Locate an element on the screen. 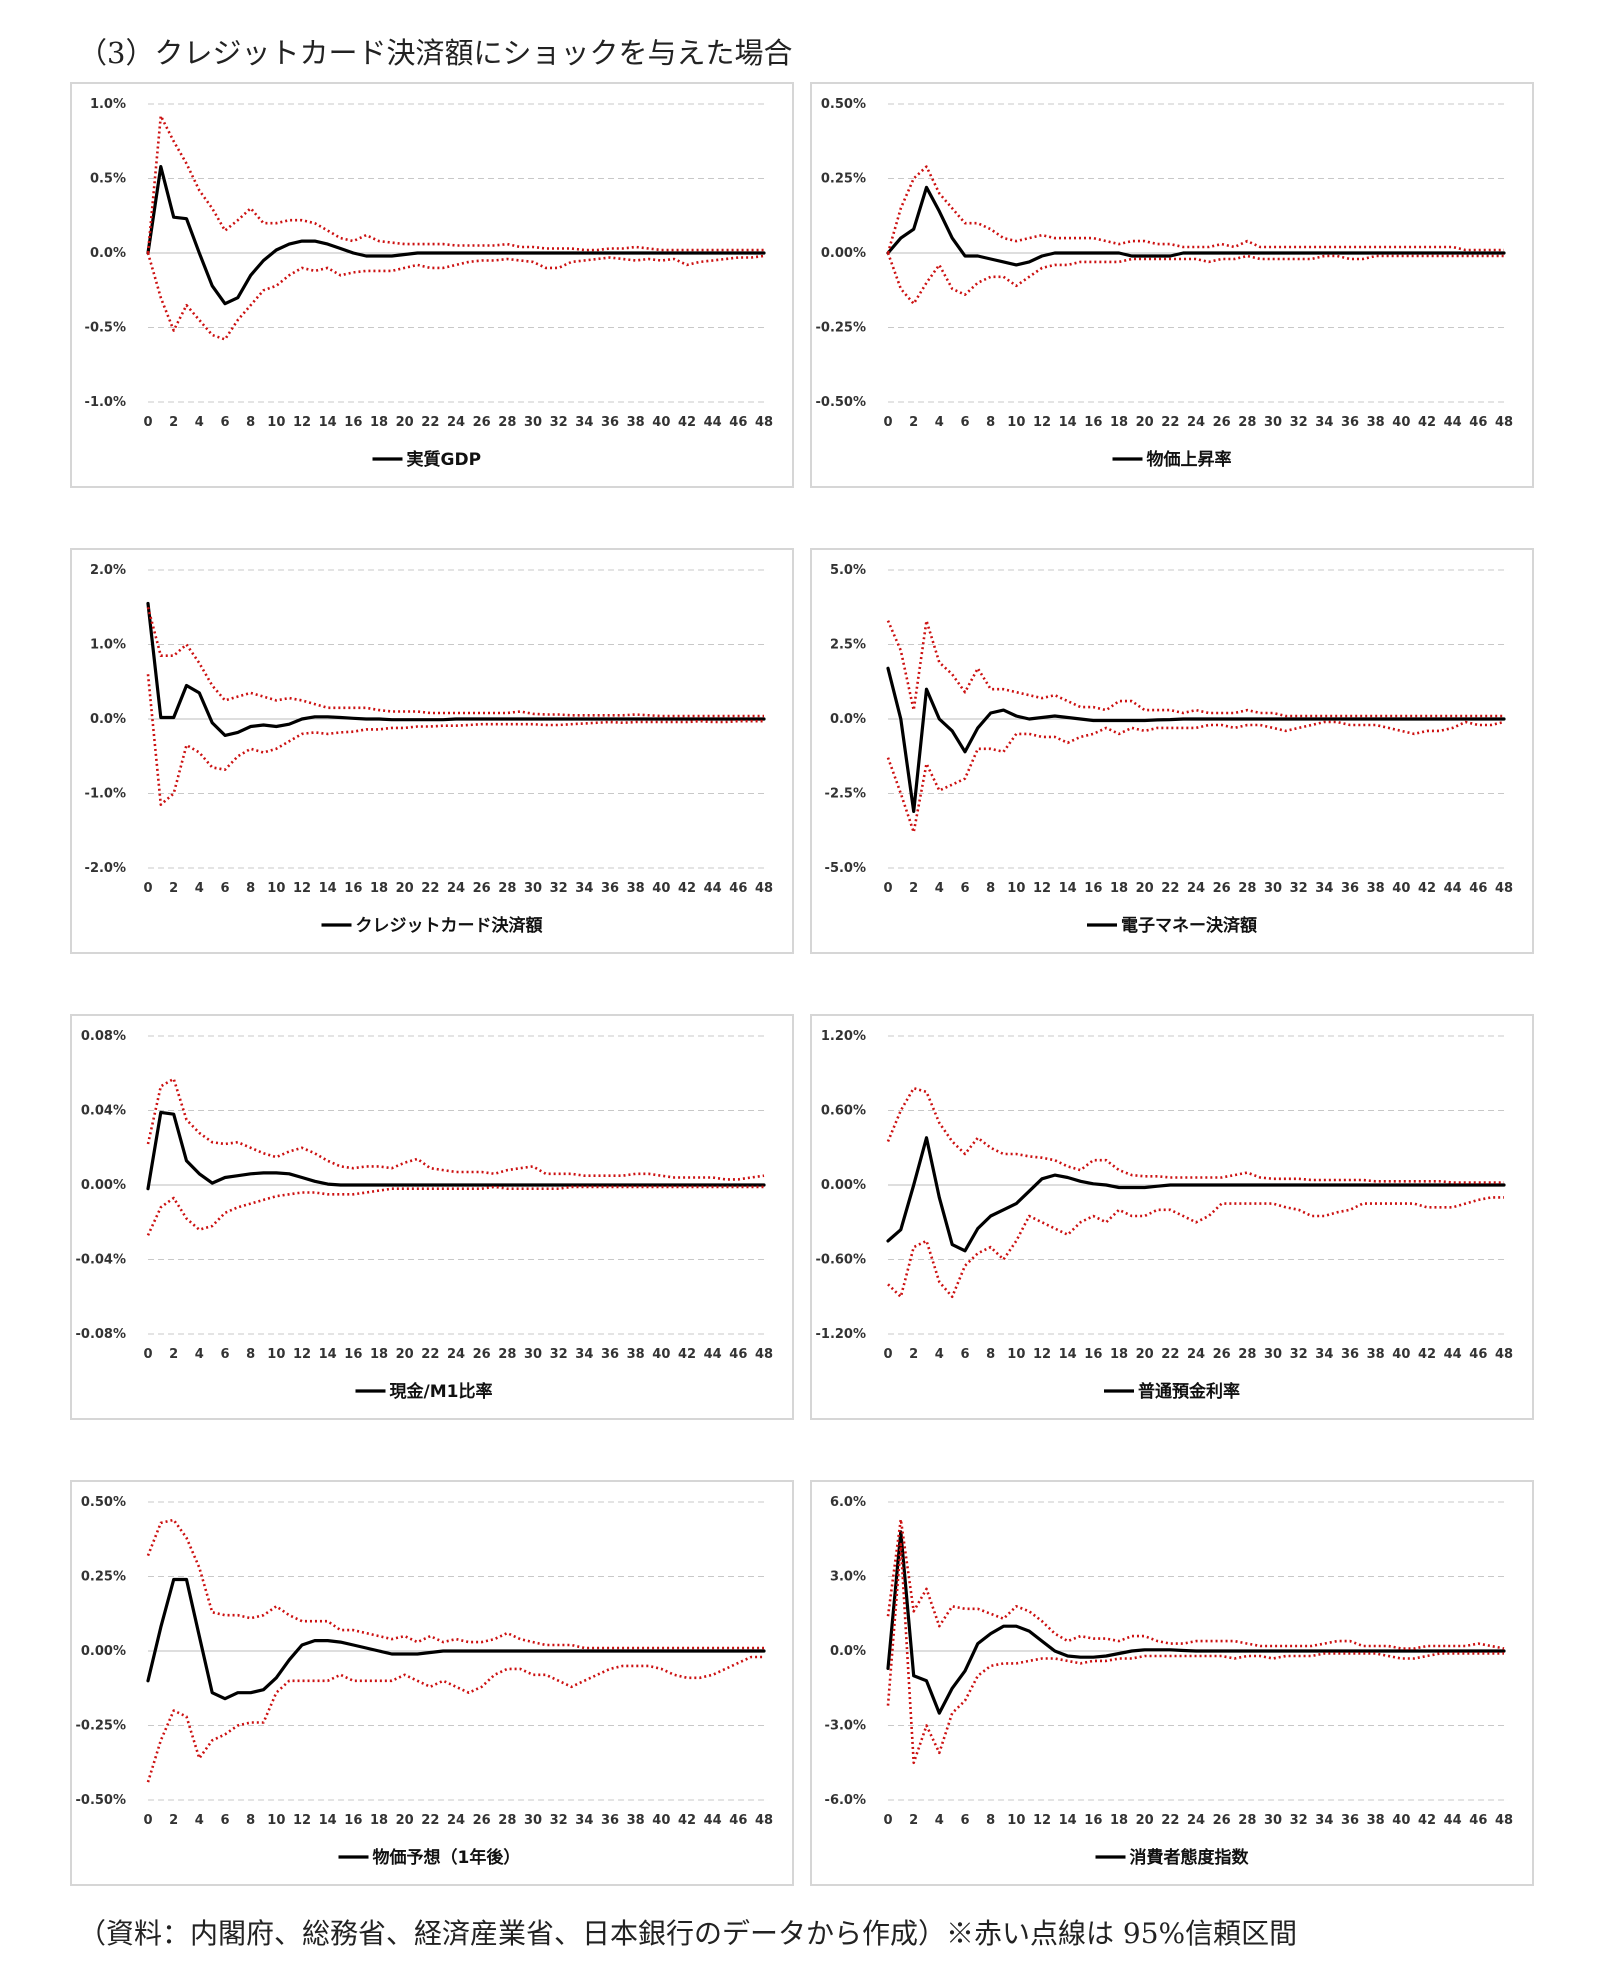 This screenshot has width=1606, height=1974. response-line is located at coordinates (1196, 226).